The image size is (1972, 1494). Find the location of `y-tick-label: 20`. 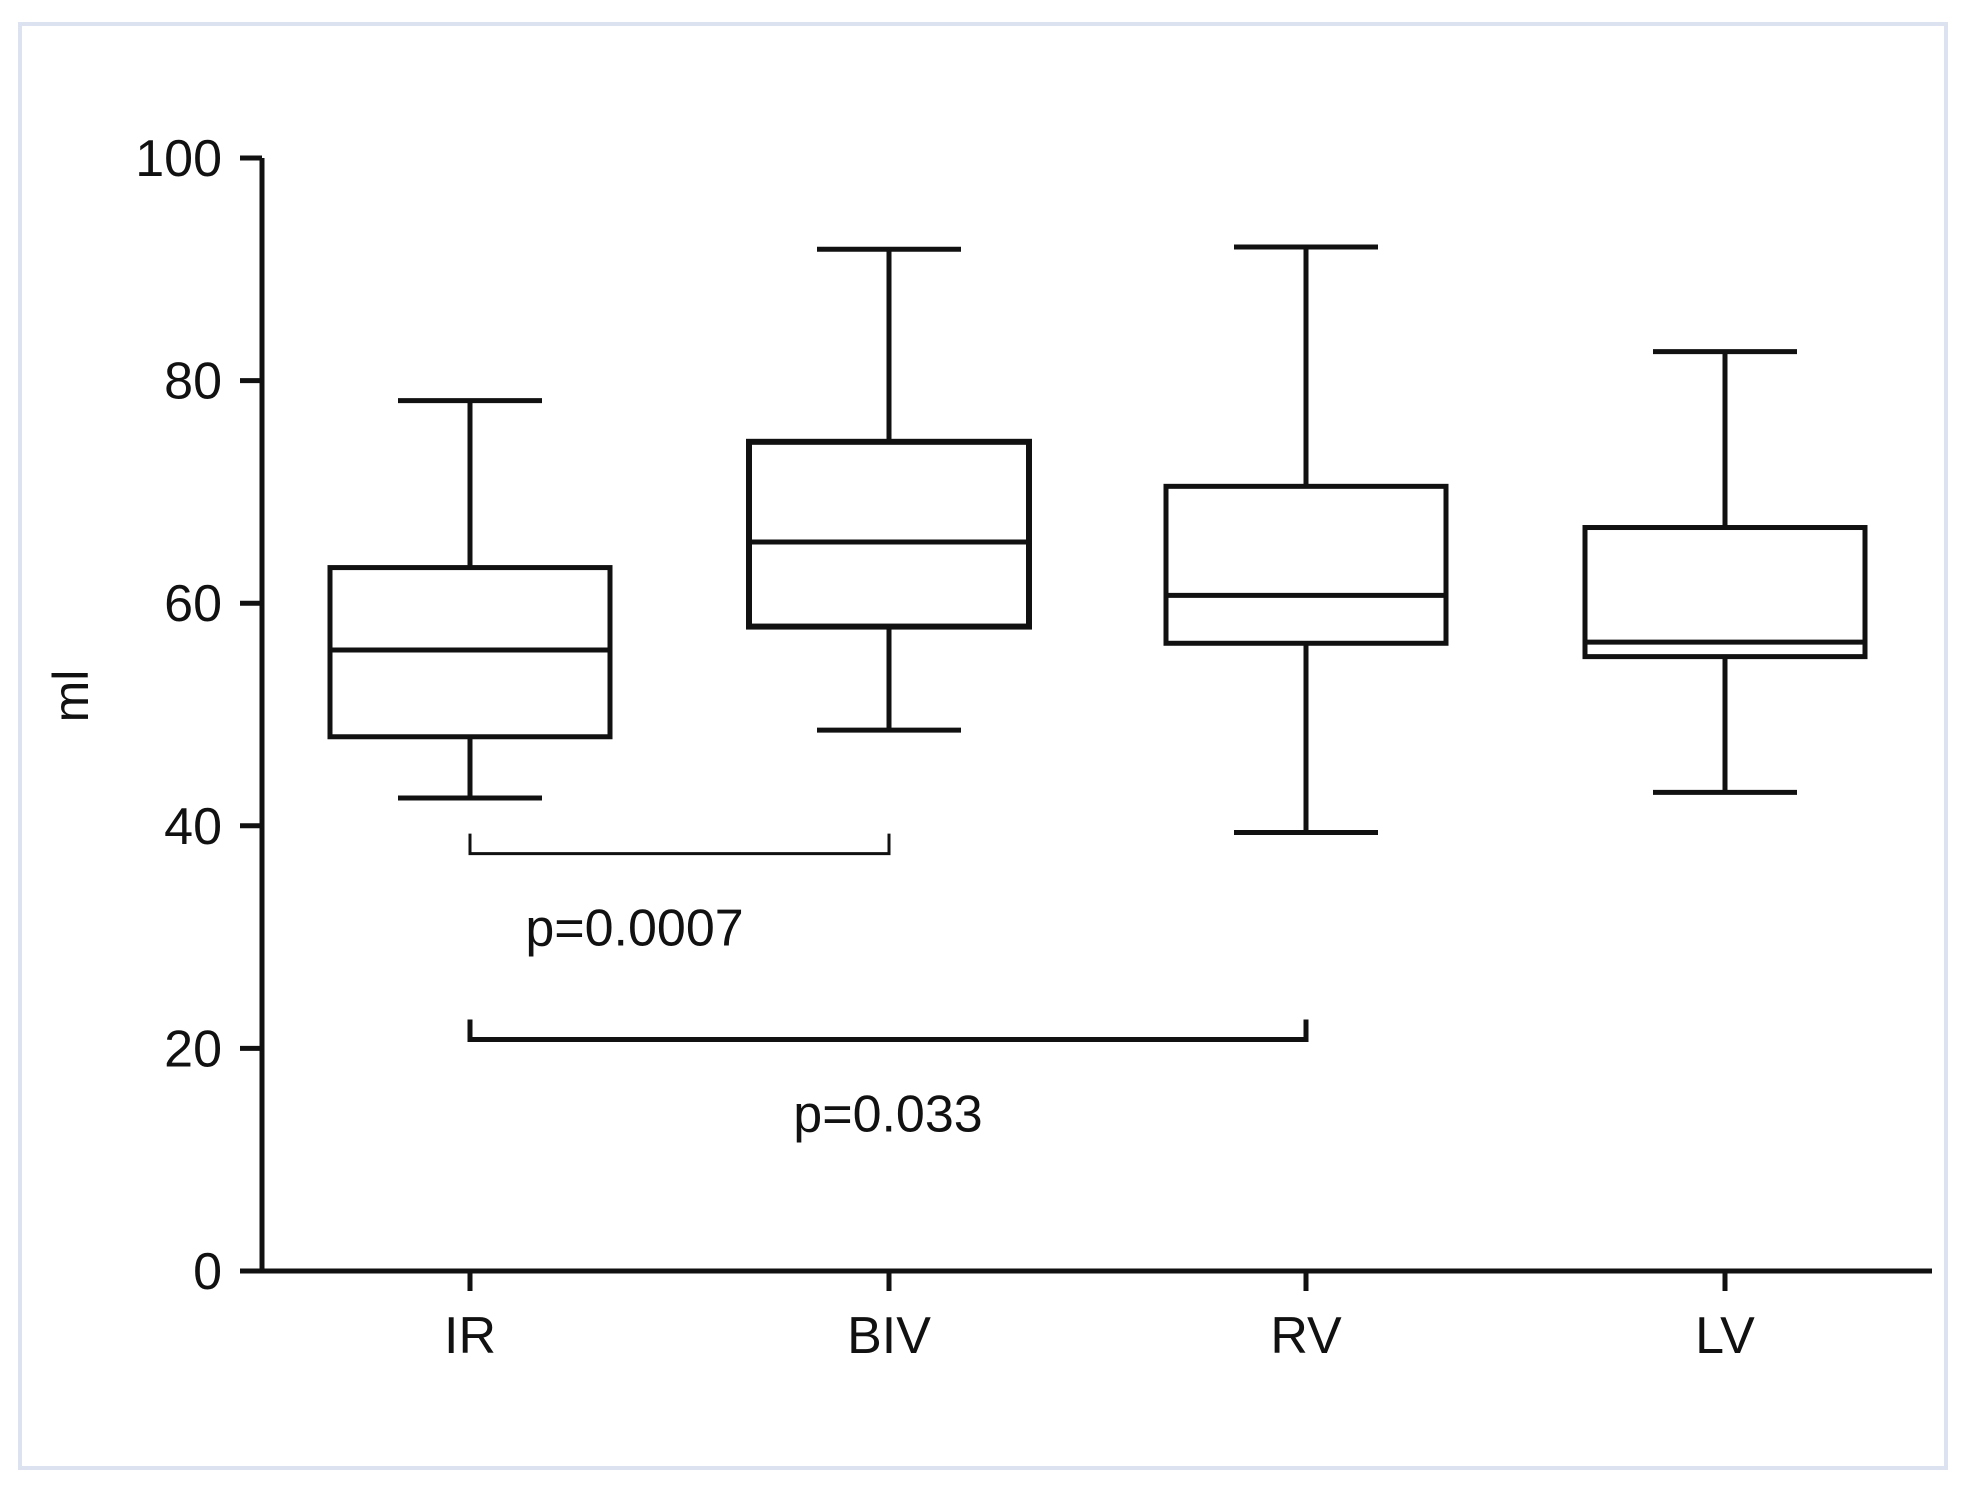

y-tick-label: 20 is located at coordinates (193, 1049).